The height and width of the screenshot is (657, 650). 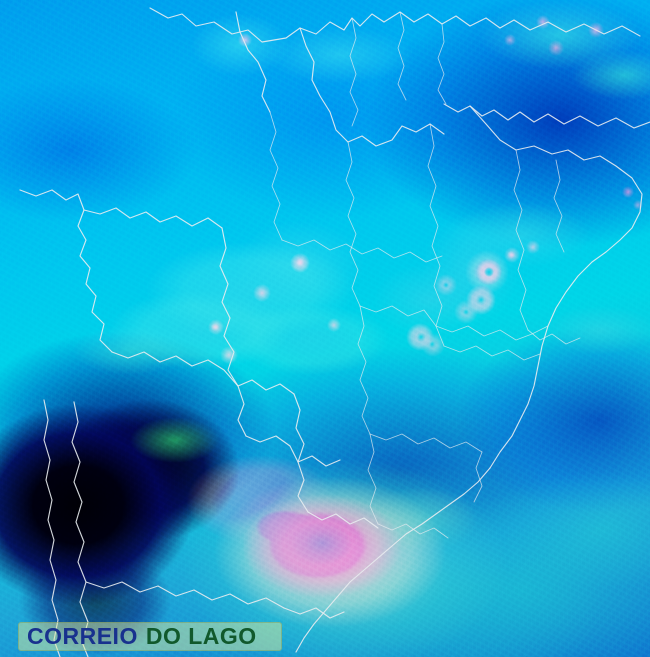 What do you see at coordinates (201, 636) in the screenshot?
I see `watermark-text-secondary: DO LAGO` at bounding box center [201, 636].